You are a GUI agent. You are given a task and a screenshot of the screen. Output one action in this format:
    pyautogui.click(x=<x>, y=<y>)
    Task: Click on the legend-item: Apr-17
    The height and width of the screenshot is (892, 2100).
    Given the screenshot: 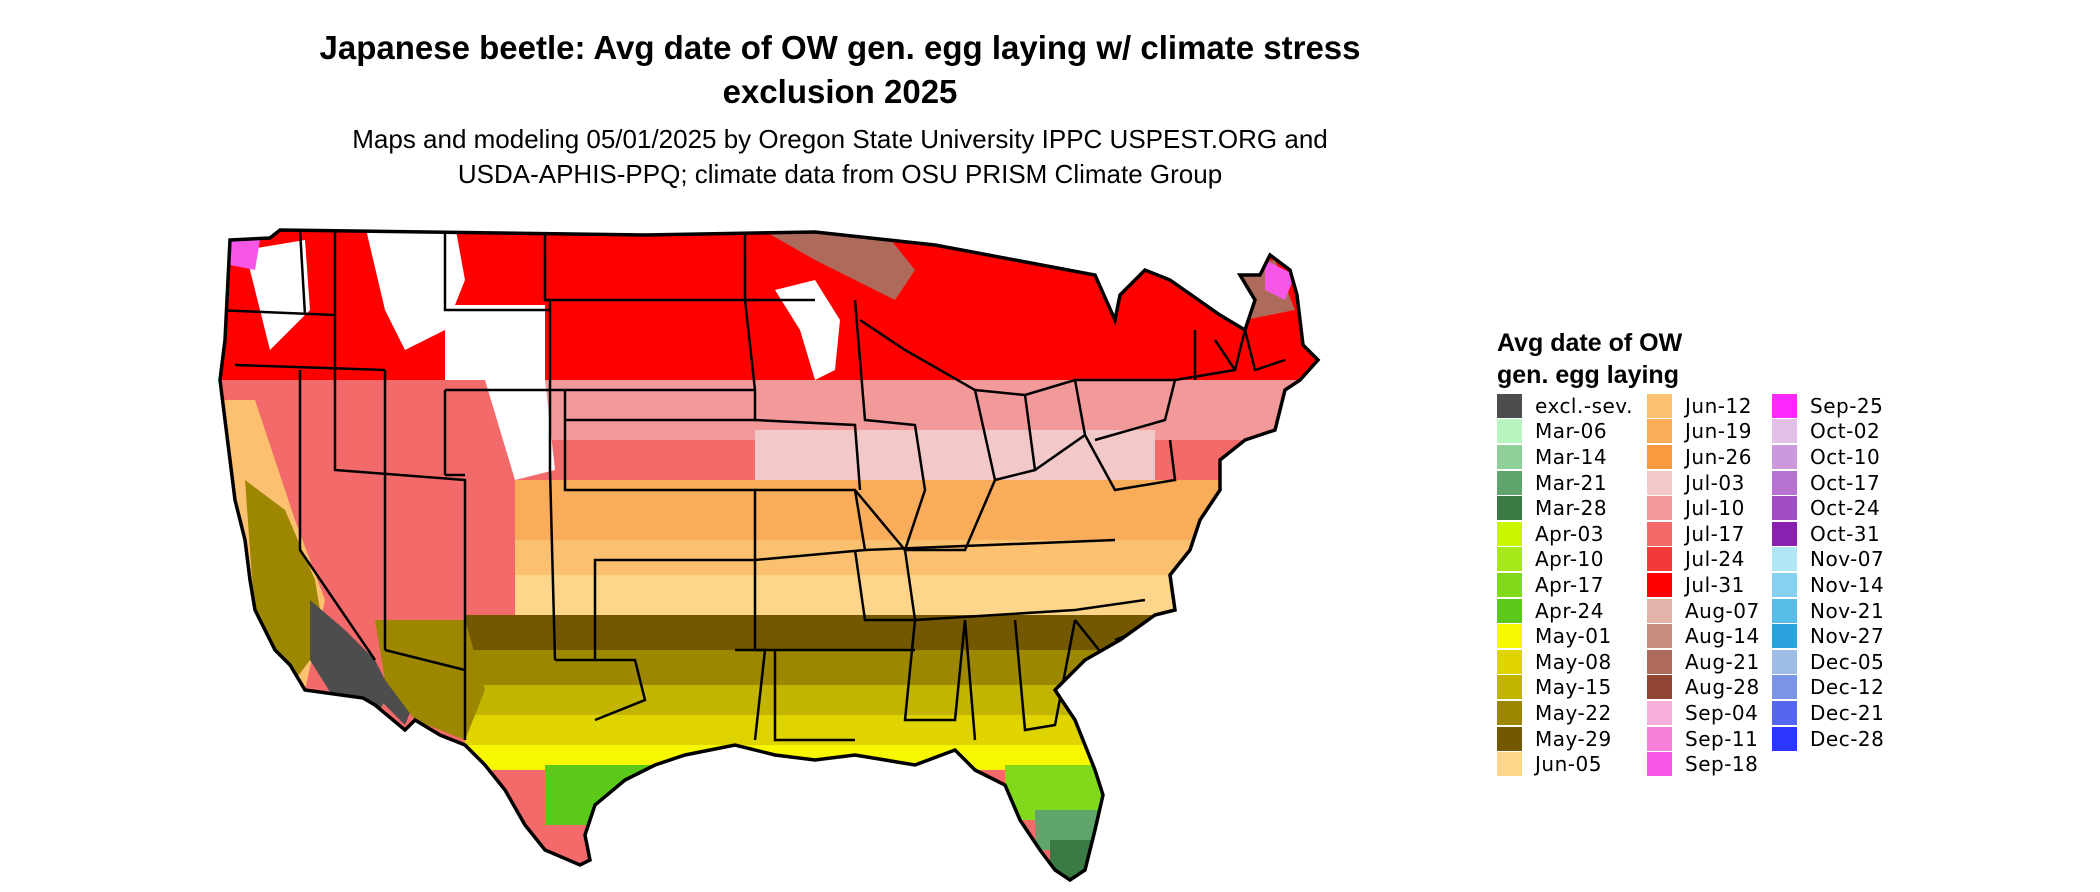 What is the action you would take?
    pyautogui.click(x=1565, y=585)
    